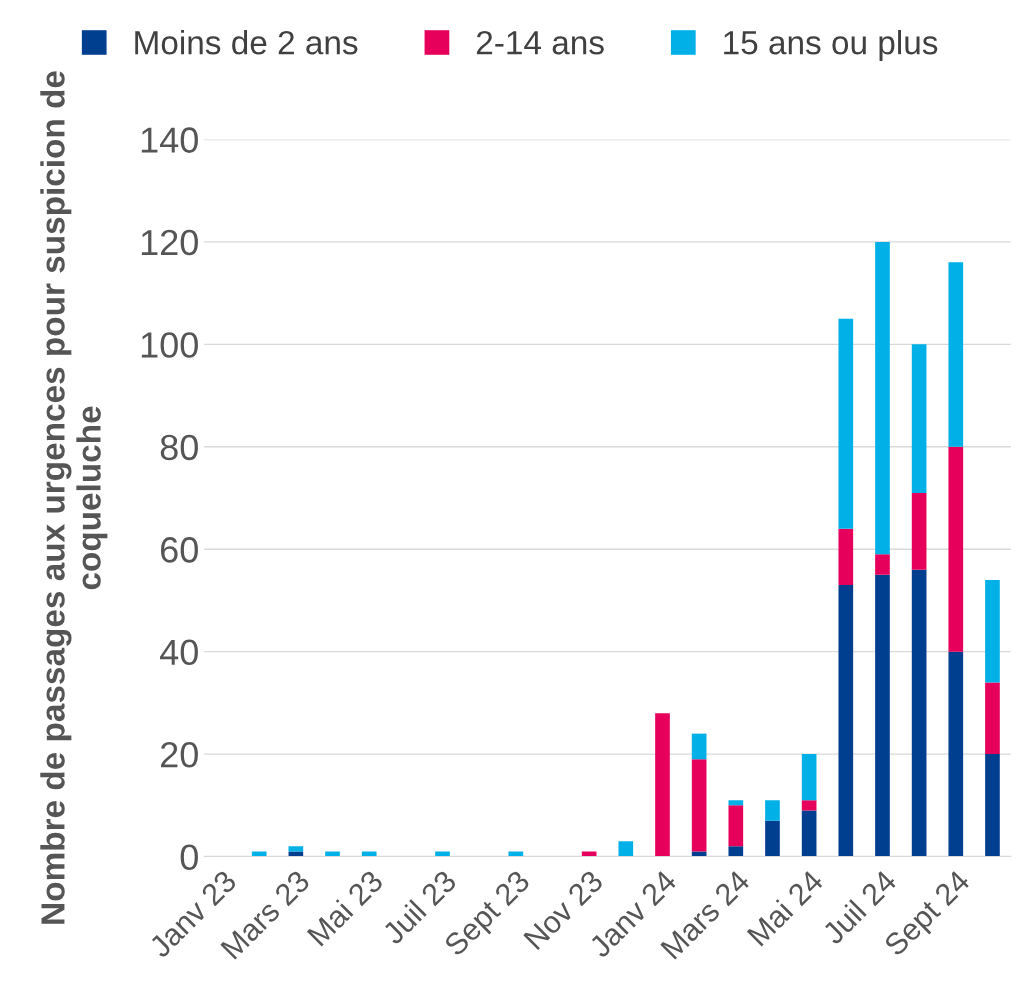  I want to click on y-tick-label: 0, so click(189, 857).